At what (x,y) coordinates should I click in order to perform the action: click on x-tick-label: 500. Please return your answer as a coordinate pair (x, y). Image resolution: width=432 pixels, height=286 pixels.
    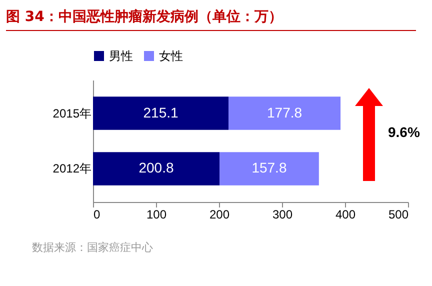
    Looking at the image, I should click on (398, 215).